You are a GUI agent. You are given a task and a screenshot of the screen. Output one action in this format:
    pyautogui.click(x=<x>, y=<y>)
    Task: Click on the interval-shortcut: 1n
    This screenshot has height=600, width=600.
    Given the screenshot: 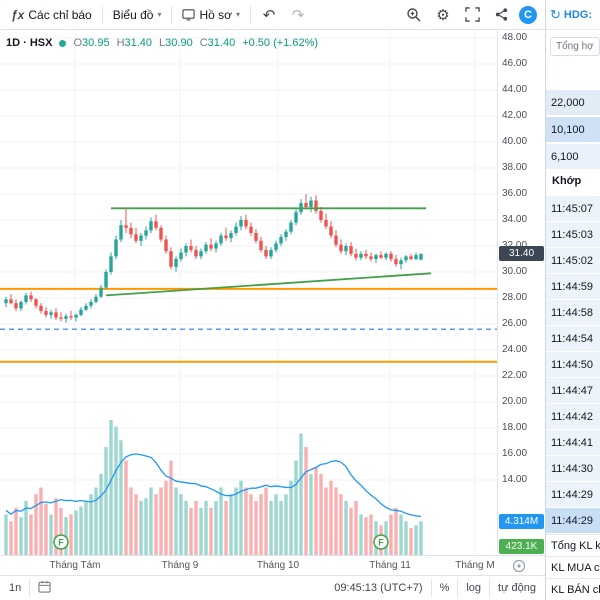 What is the action you would take?
    pyautogui.click(x=15, y=588)
    